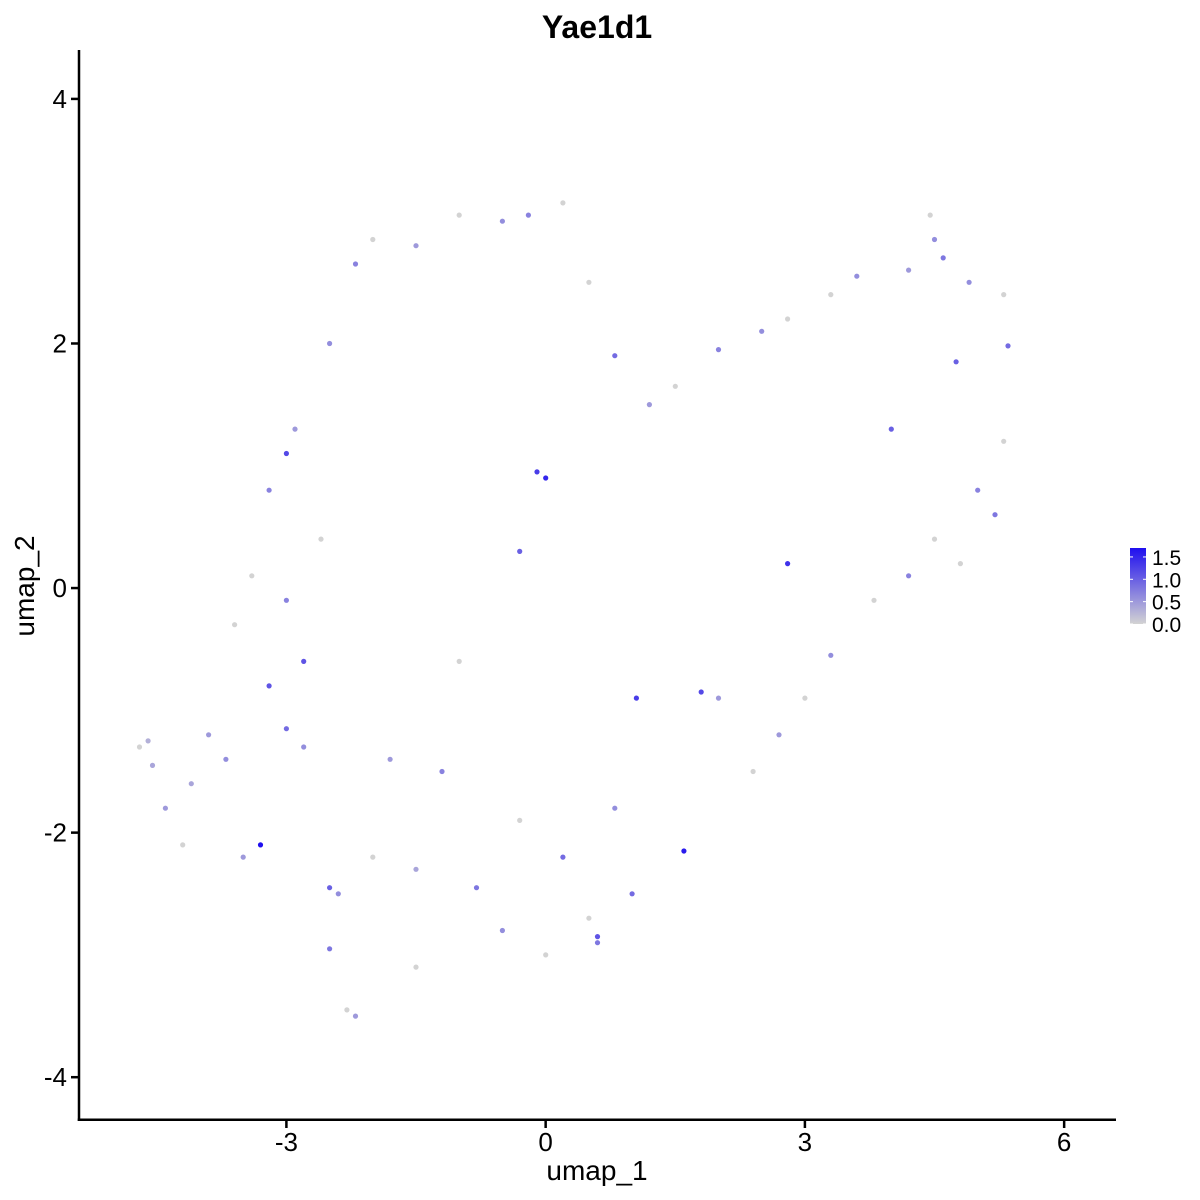 This screenshot has height=1200, width=1200. What do you see at coordinates (55, 833) in the screenshot?
I see `y-tick-label: -2` at bounding box center [55, 833].